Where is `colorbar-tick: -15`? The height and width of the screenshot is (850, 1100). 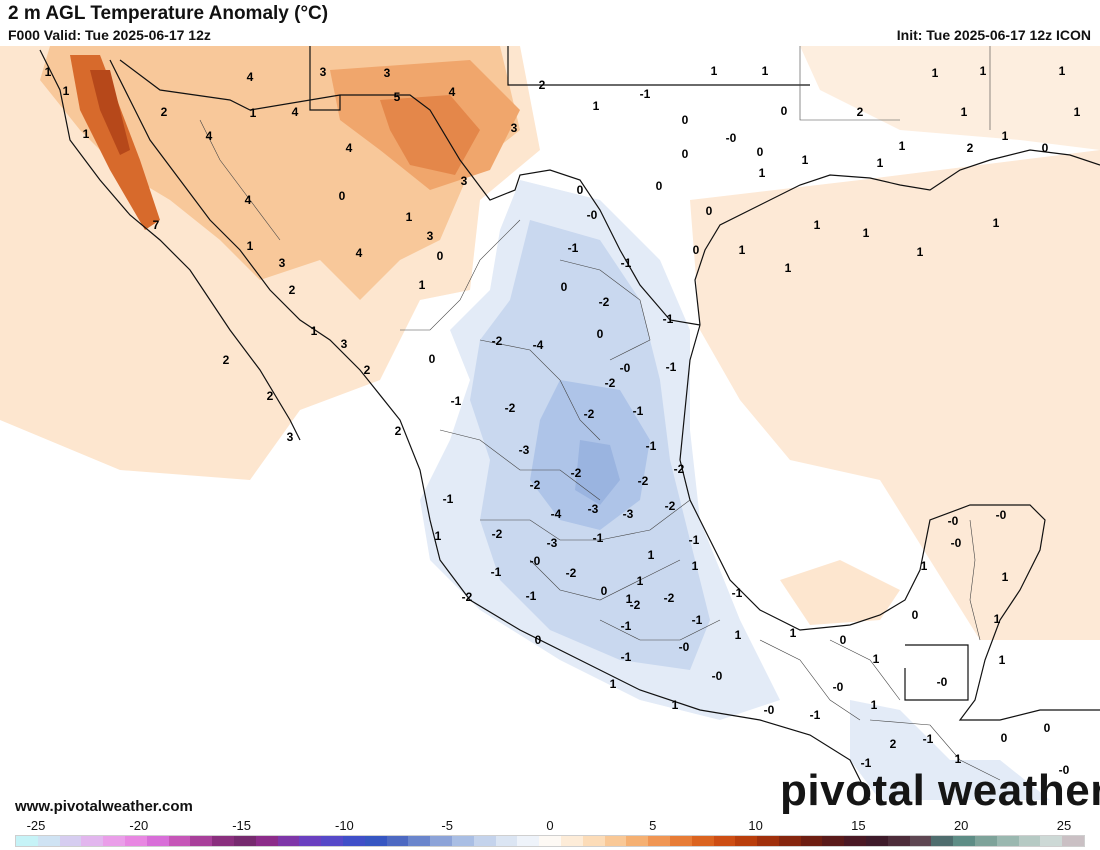 colorbar-tick: -15 is located at coordinates (241, 825).